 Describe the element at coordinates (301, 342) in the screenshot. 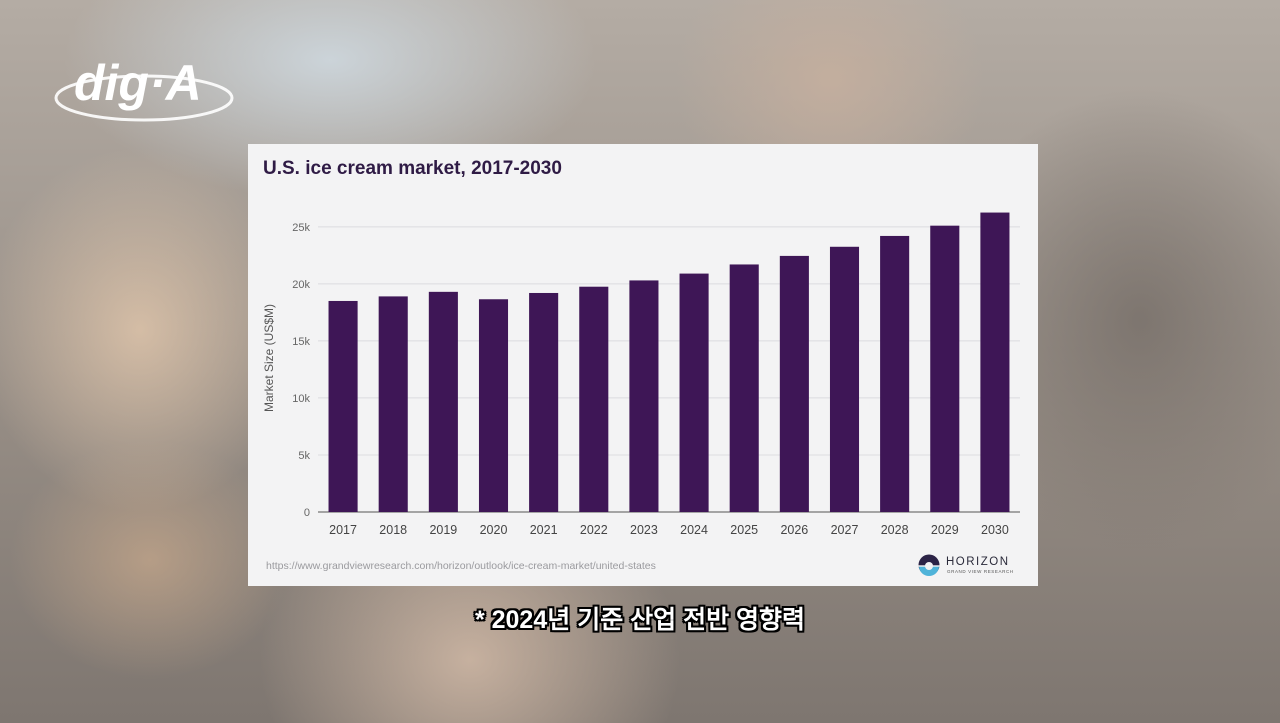

I see `y-tick-label: 15k` at that location.